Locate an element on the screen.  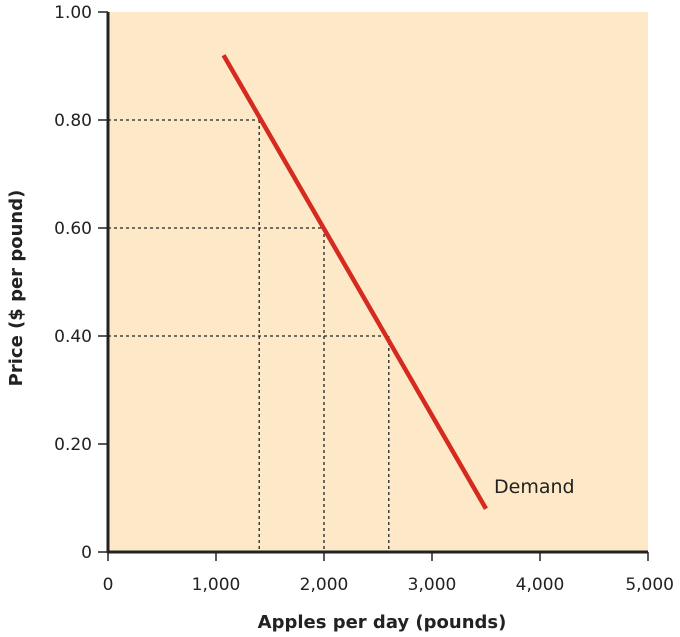
x-tick-labels: 0 1,000 2,000 3,000 4,000 5,000 is located at coordinates (388, 585).